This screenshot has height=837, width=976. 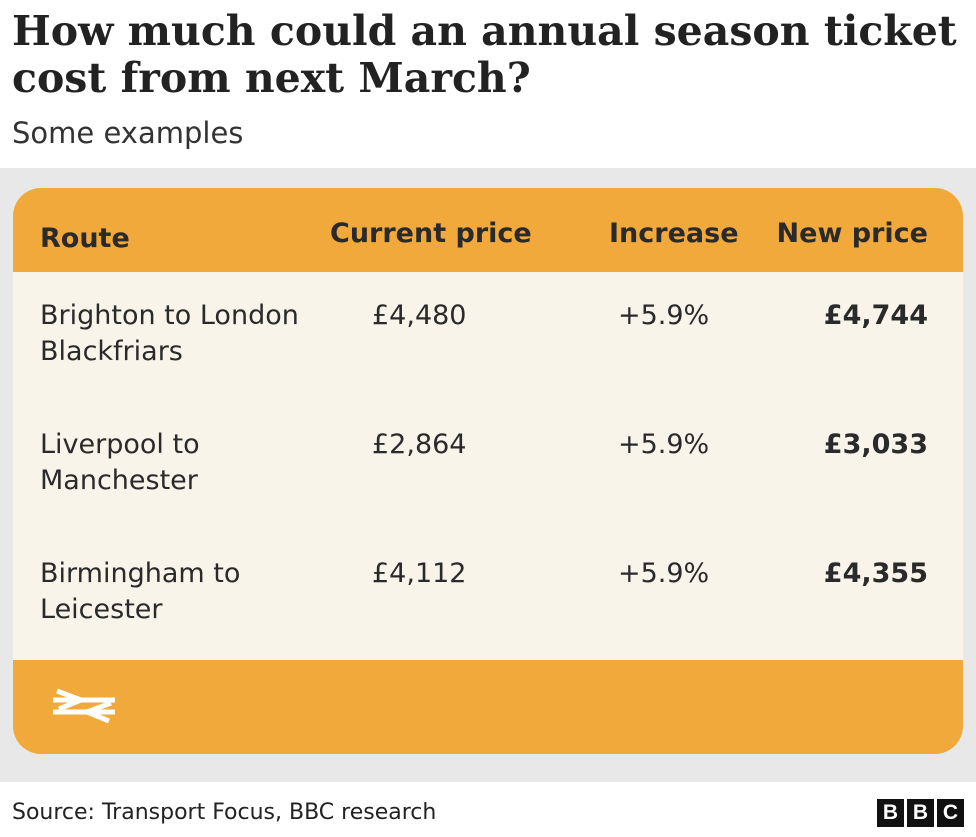 I want to click on bbc-logo: B B C, so click(x=920, y=813).